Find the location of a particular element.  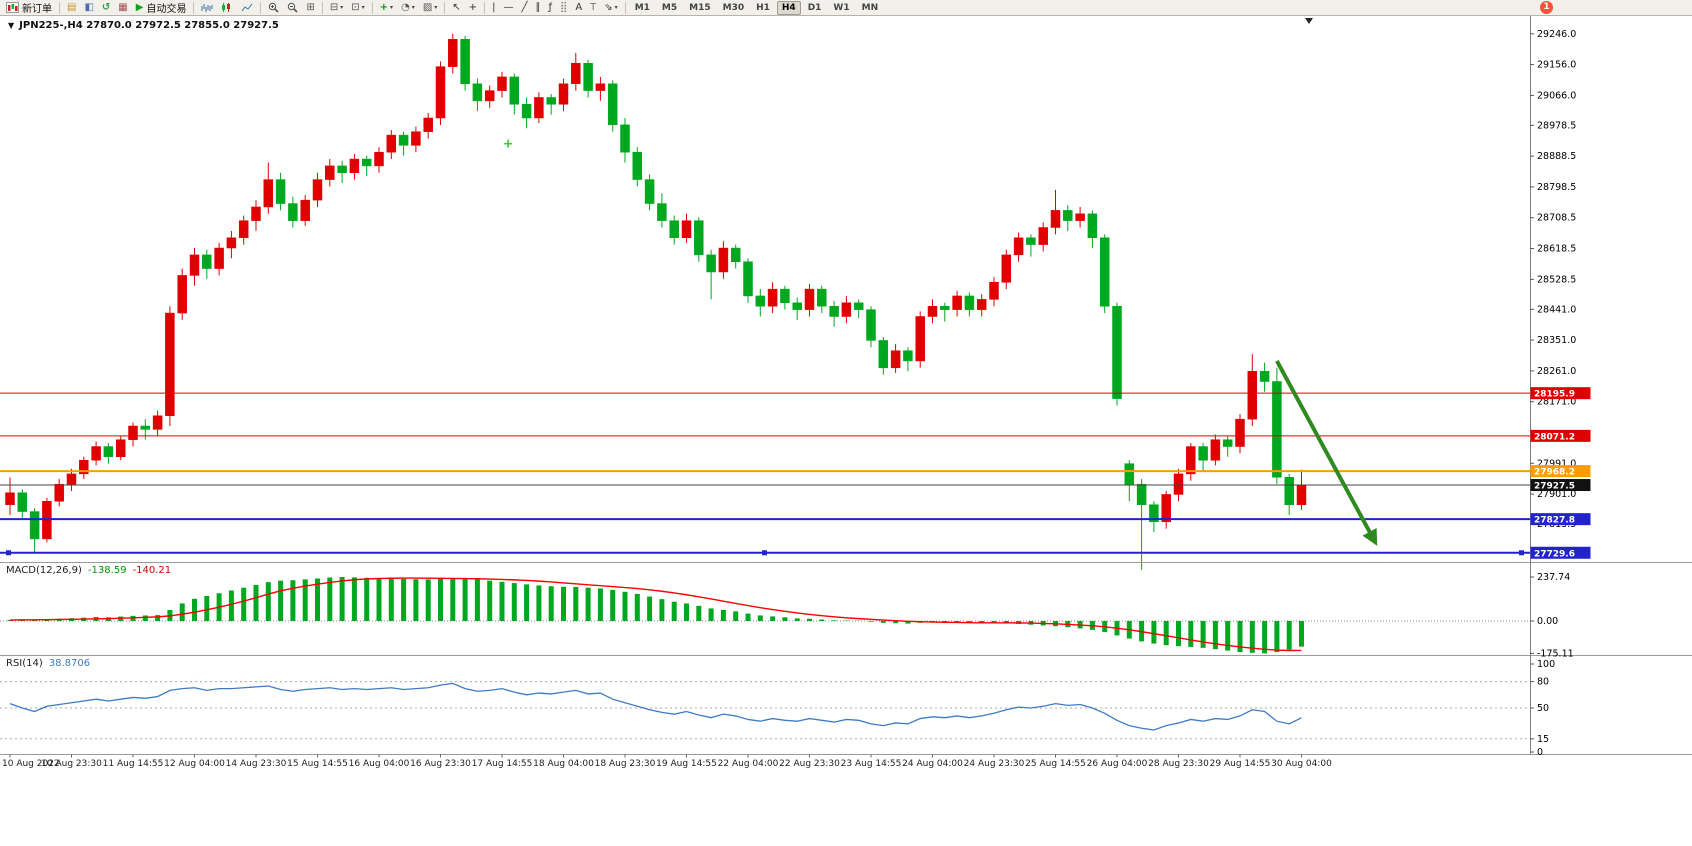

svg-text: 27729.6 is located at coordinates (1554, 554).